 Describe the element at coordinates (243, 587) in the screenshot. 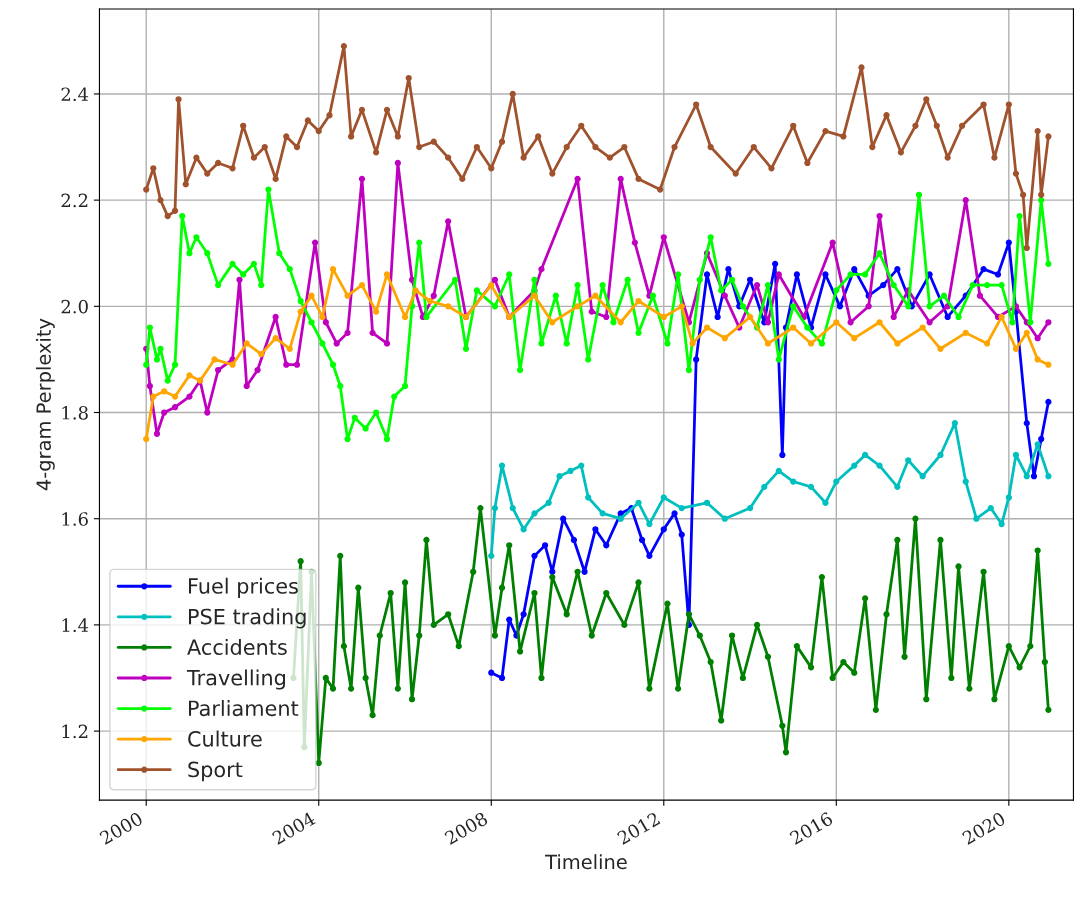

I see `legend-label: Fuel prices` at that location.